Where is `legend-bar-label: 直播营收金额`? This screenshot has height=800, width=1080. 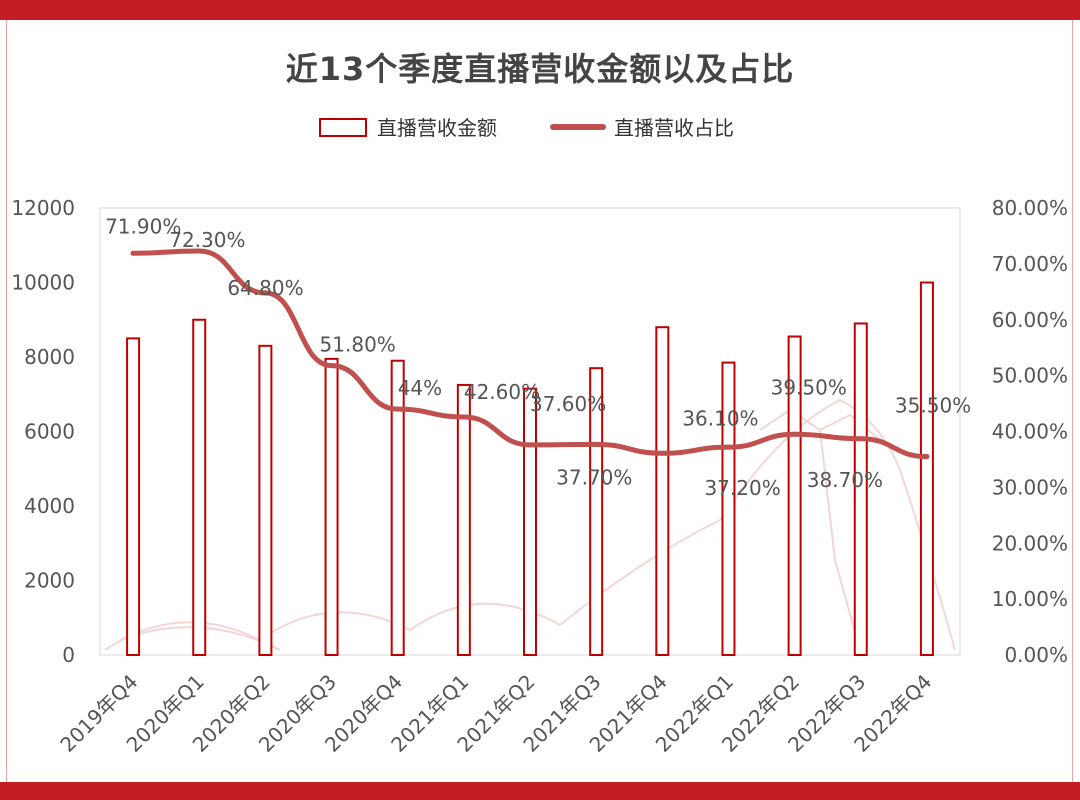 legend-bar-label: 直播营收金额 is located at coordinates (437, 128).